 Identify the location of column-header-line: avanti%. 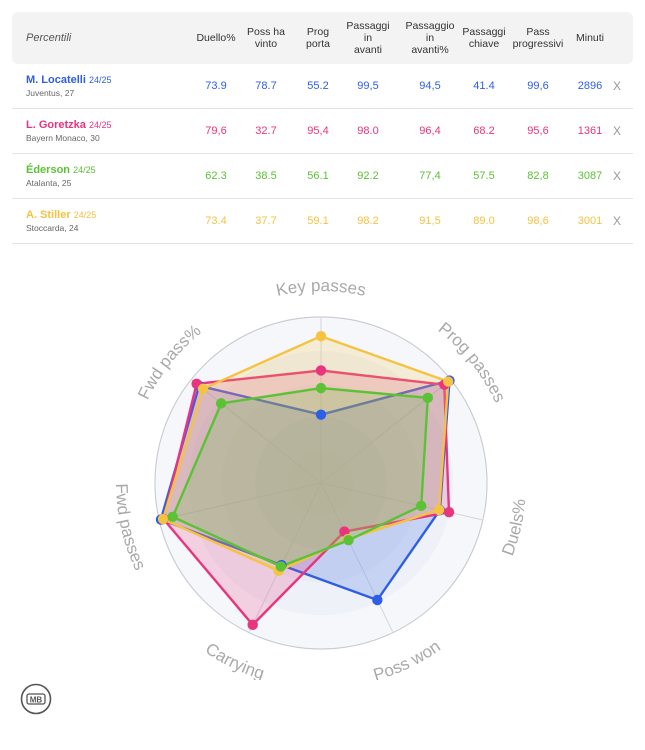
(430, 50).